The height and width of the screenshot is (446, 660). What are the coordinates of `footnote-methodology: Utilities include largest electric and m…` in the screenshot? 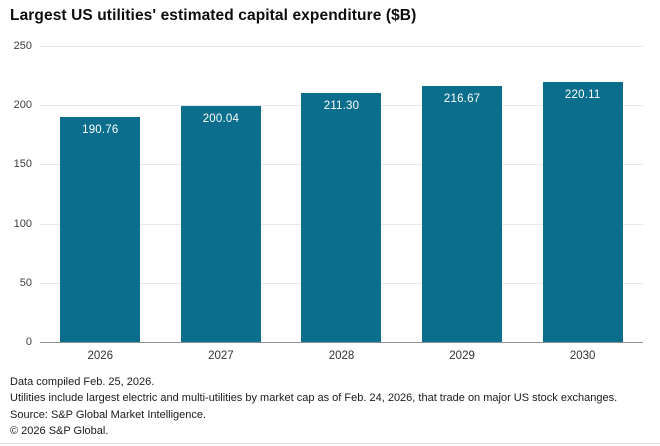 It's located at (314, 398).